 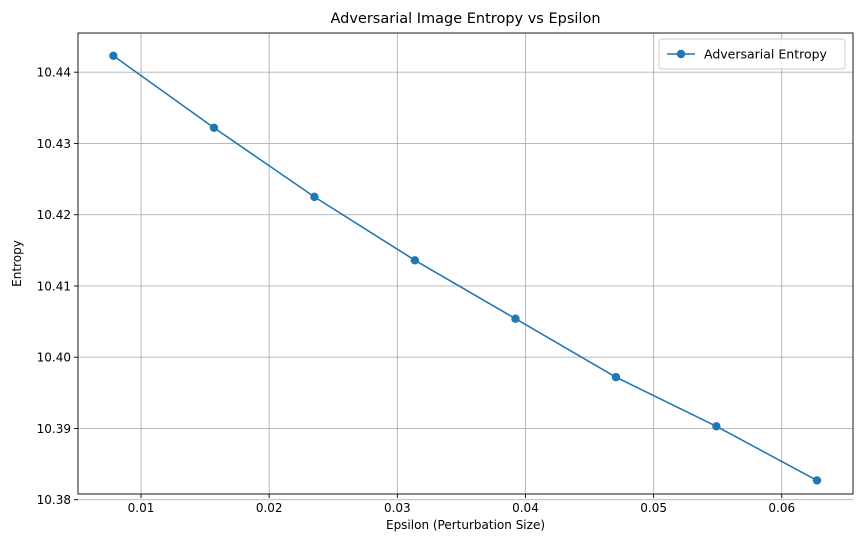 I want to click on x-tick-label: 0.04, so click(x=525, y=508).